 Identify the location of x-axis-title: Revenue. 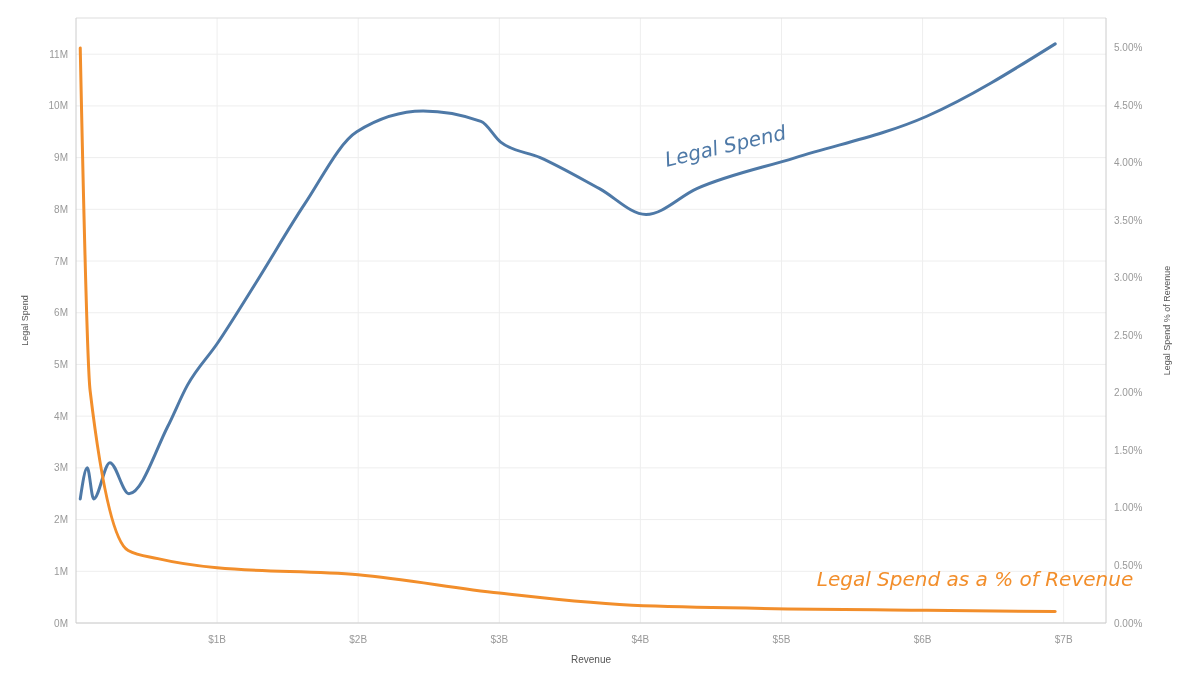
(591, 659).